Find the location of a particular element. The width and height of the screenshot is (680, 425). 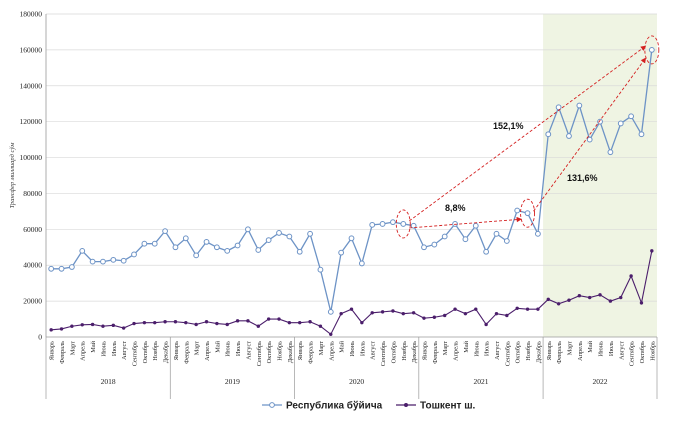

year-label: 2019 is located at coordinates (232, 381).